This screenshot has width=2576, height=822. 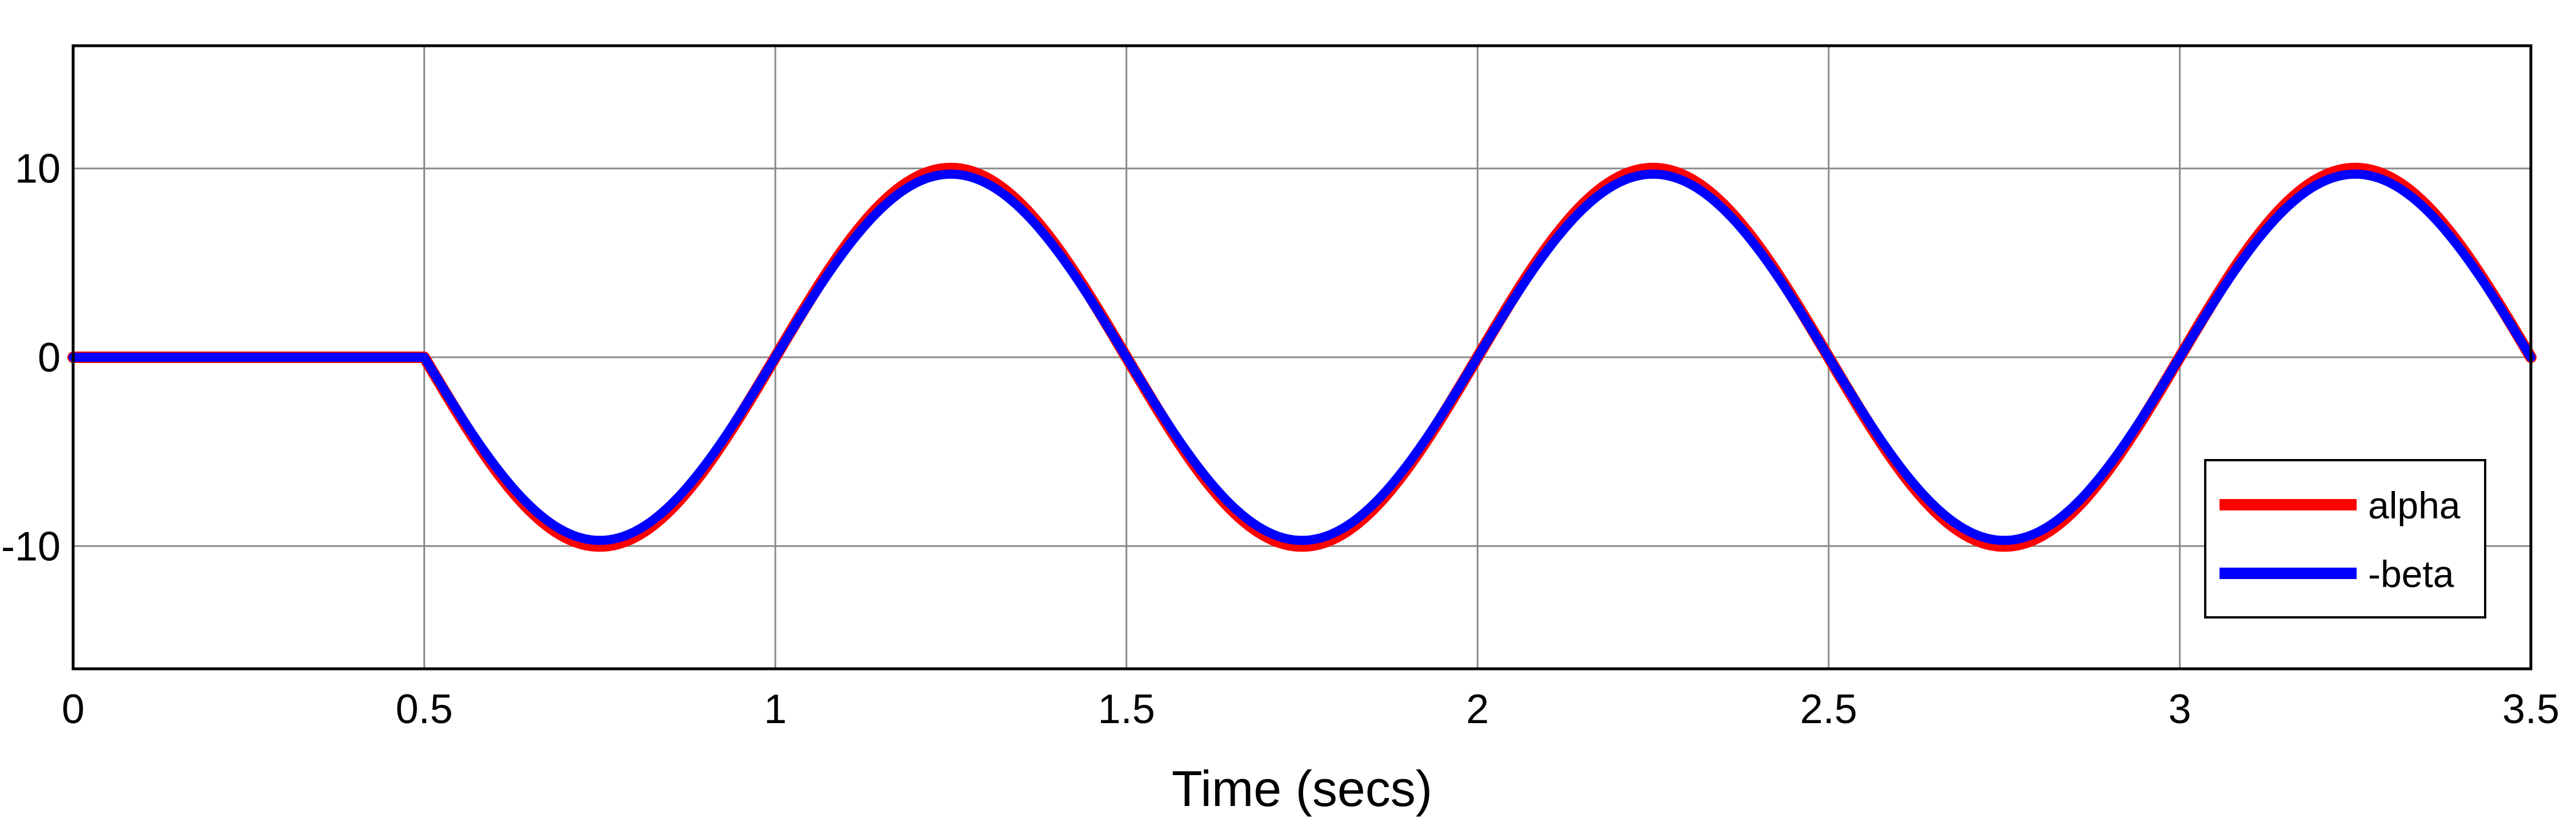 I want to click on x-tick-label: 0, so click(x=73, y=709).